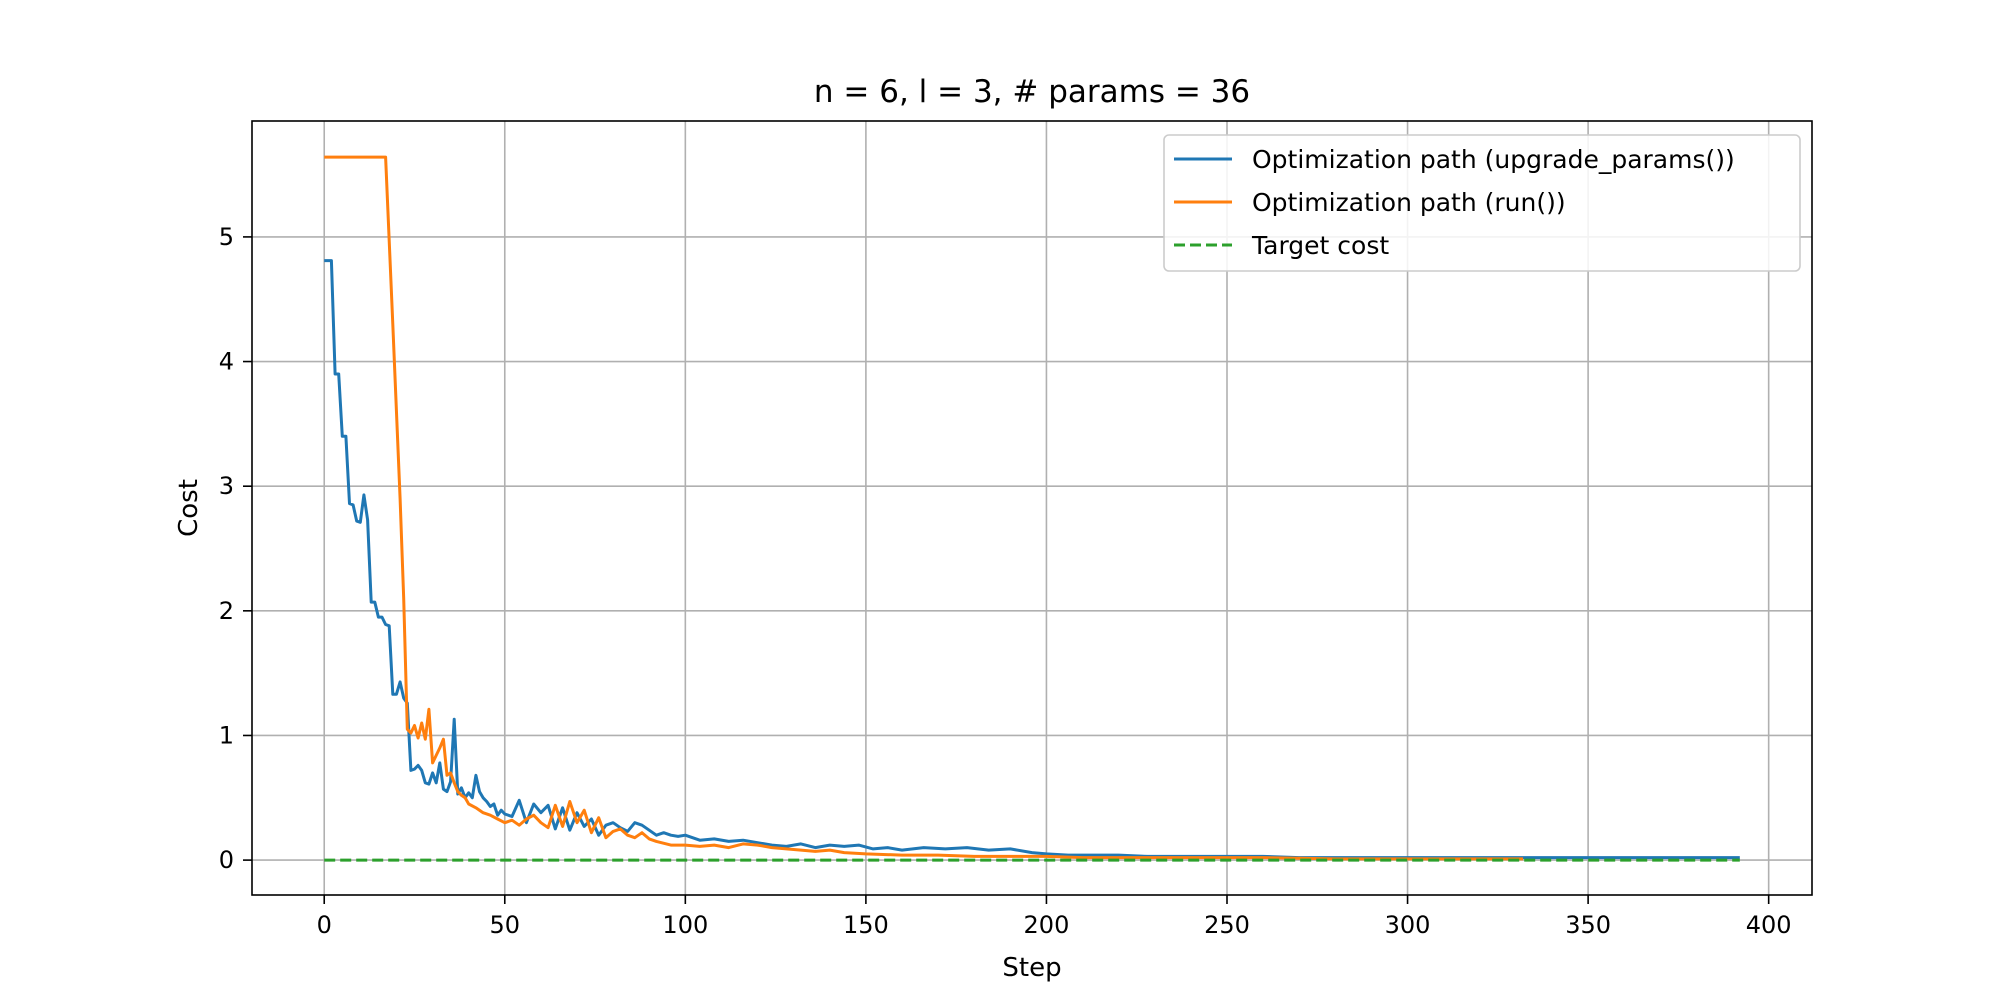  I want to click on x-axis-label: Step, so click(1031, 968).